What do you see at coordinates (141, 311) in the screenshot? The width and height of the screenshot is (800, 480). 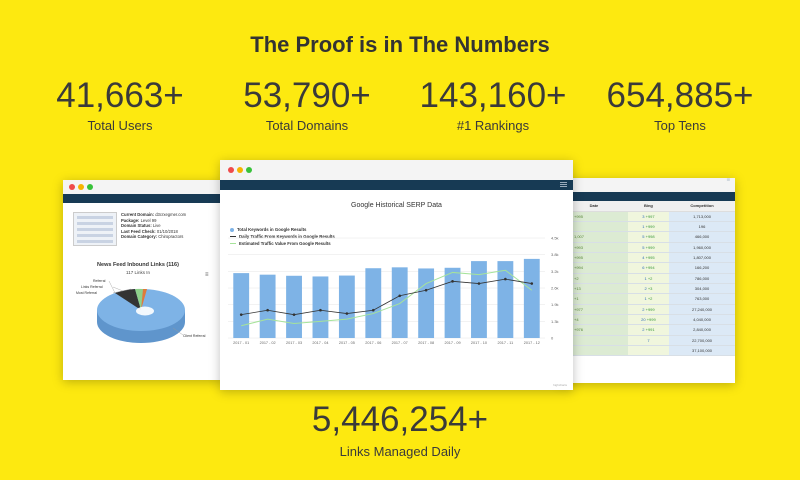 I see `inbound-links-pie-chart` at bounding box center [141, 311].